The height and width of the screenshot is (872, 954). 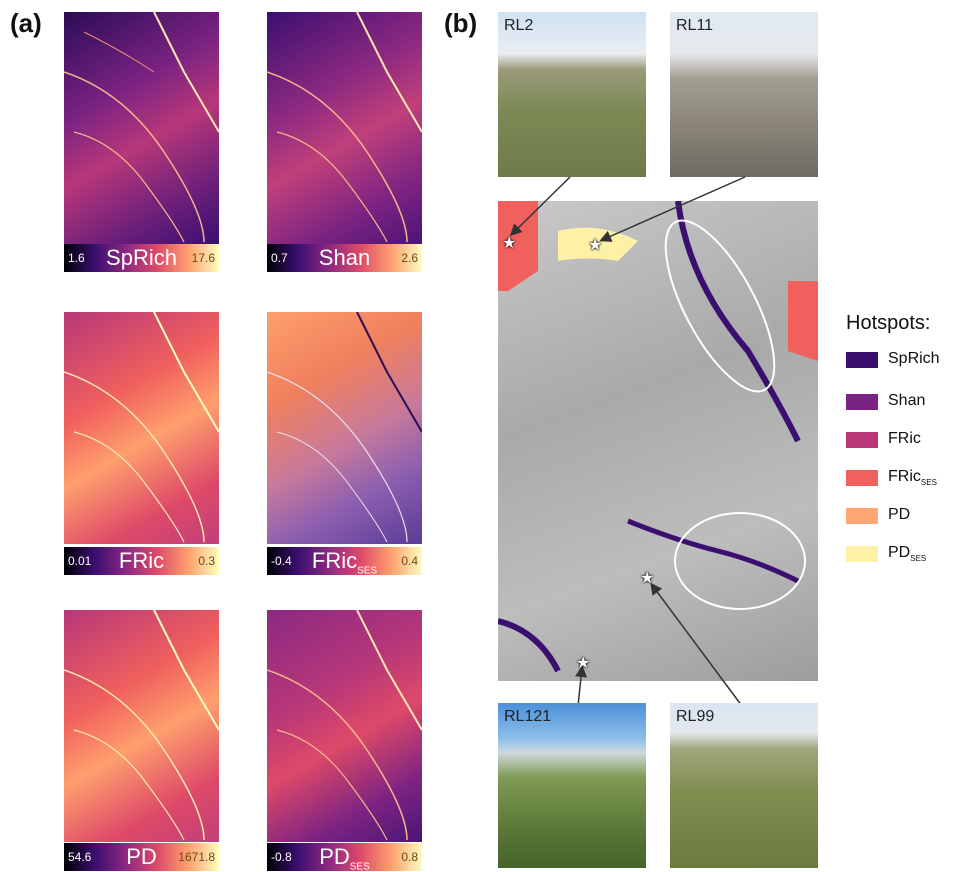 I want to click on map-fric-ses-streams, so click(x=344, y=427).